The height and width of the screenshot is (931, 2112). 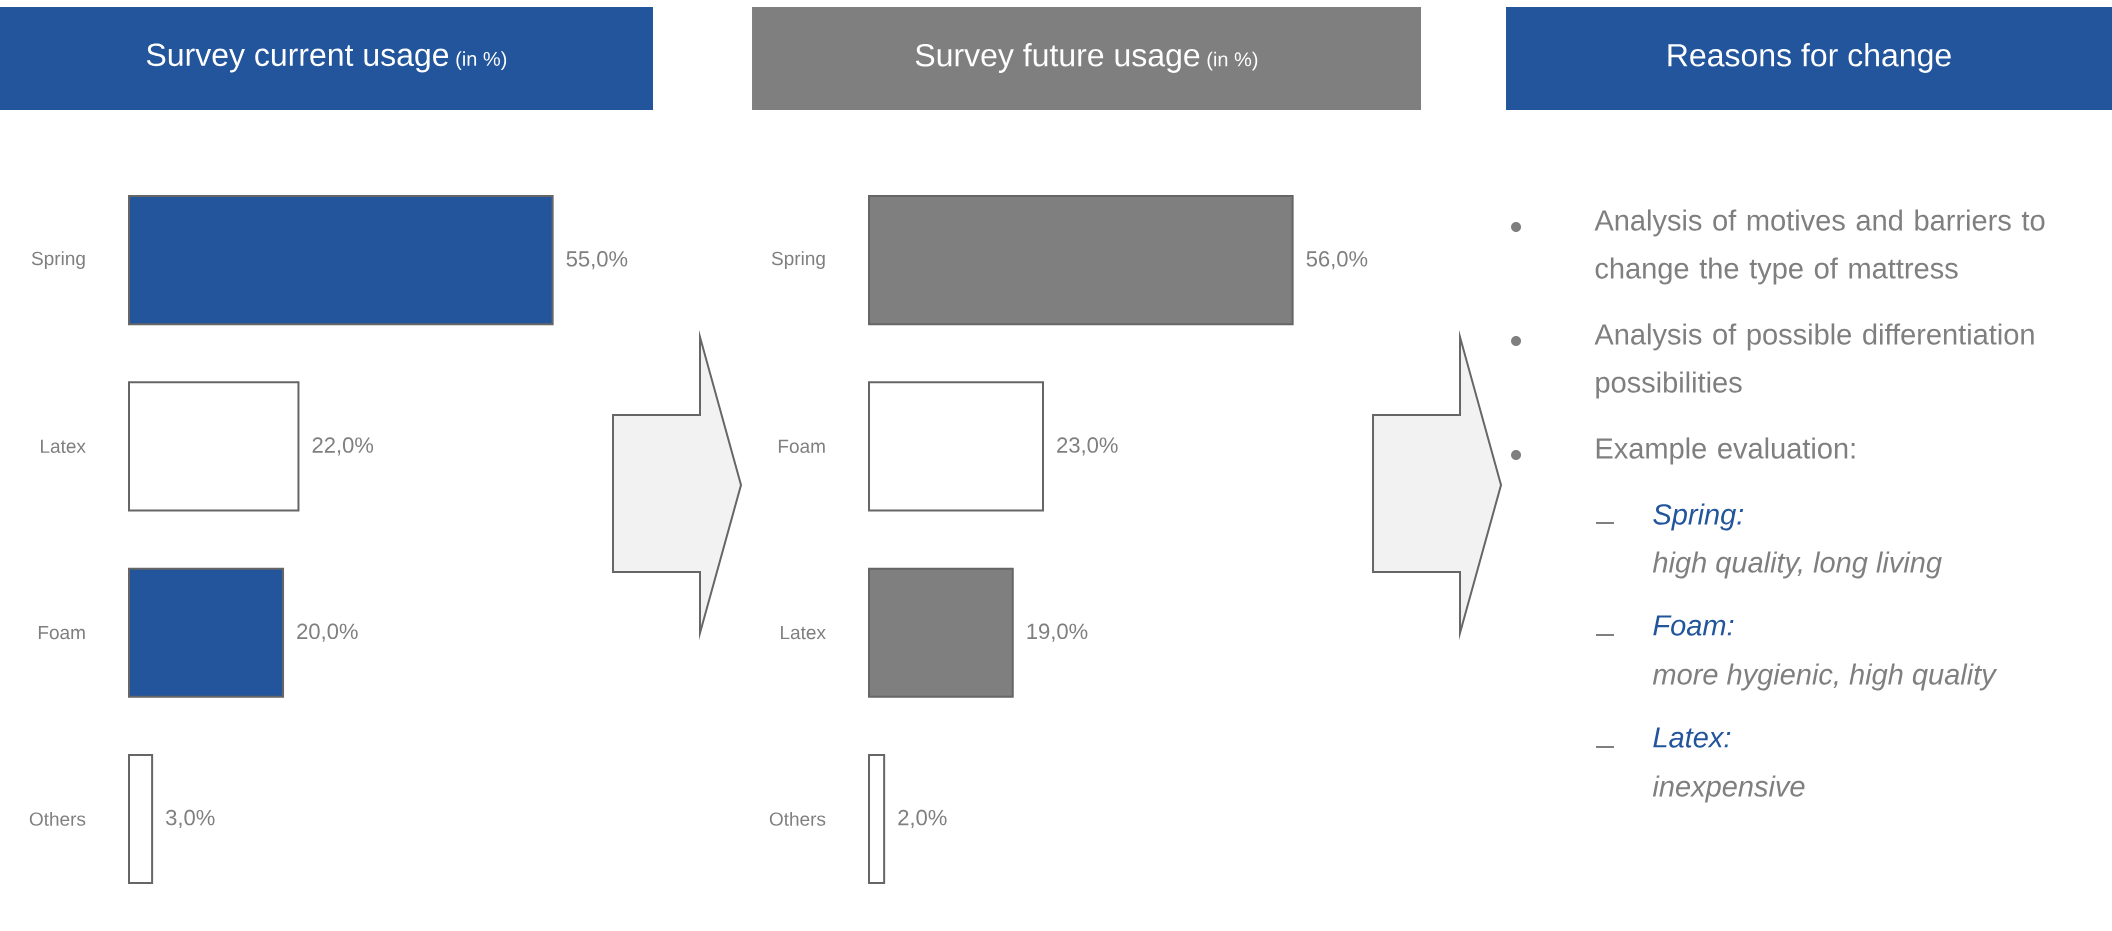 What do you see at coordinates (1819, 247) in the screenshot?
I see `text: Analysis of motives and barriers to change the type of mattress` at bounding box center [1819, 247].